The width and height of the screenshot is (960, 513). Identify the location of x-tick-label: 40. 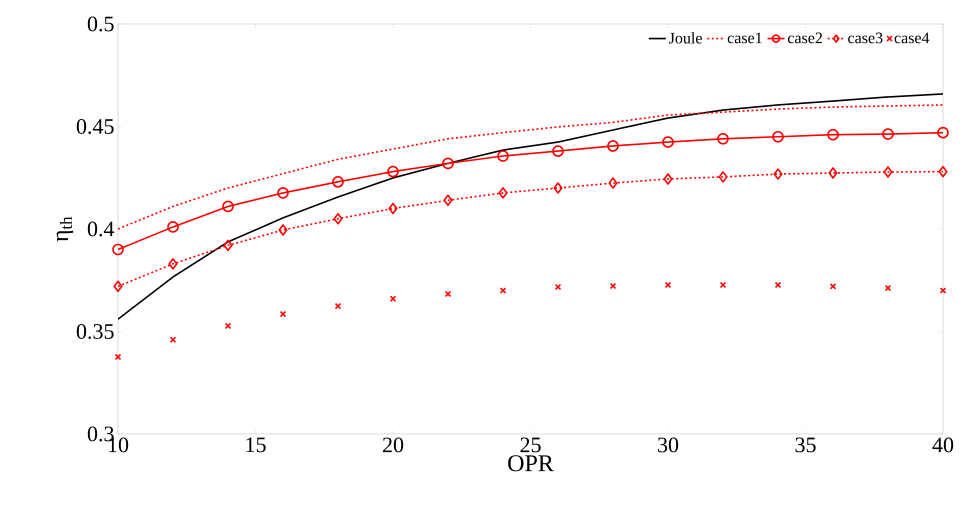
(943, 445).